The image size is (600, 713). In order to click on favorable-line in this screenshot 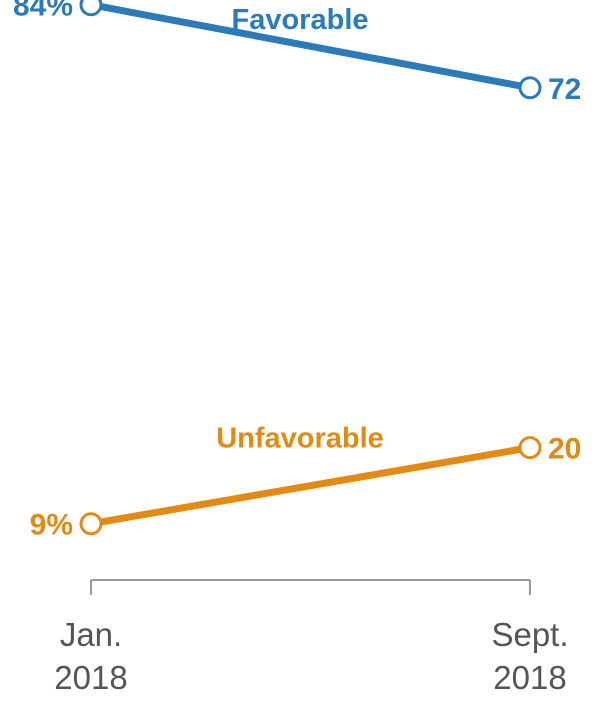, I will do `click(310, 46)`.